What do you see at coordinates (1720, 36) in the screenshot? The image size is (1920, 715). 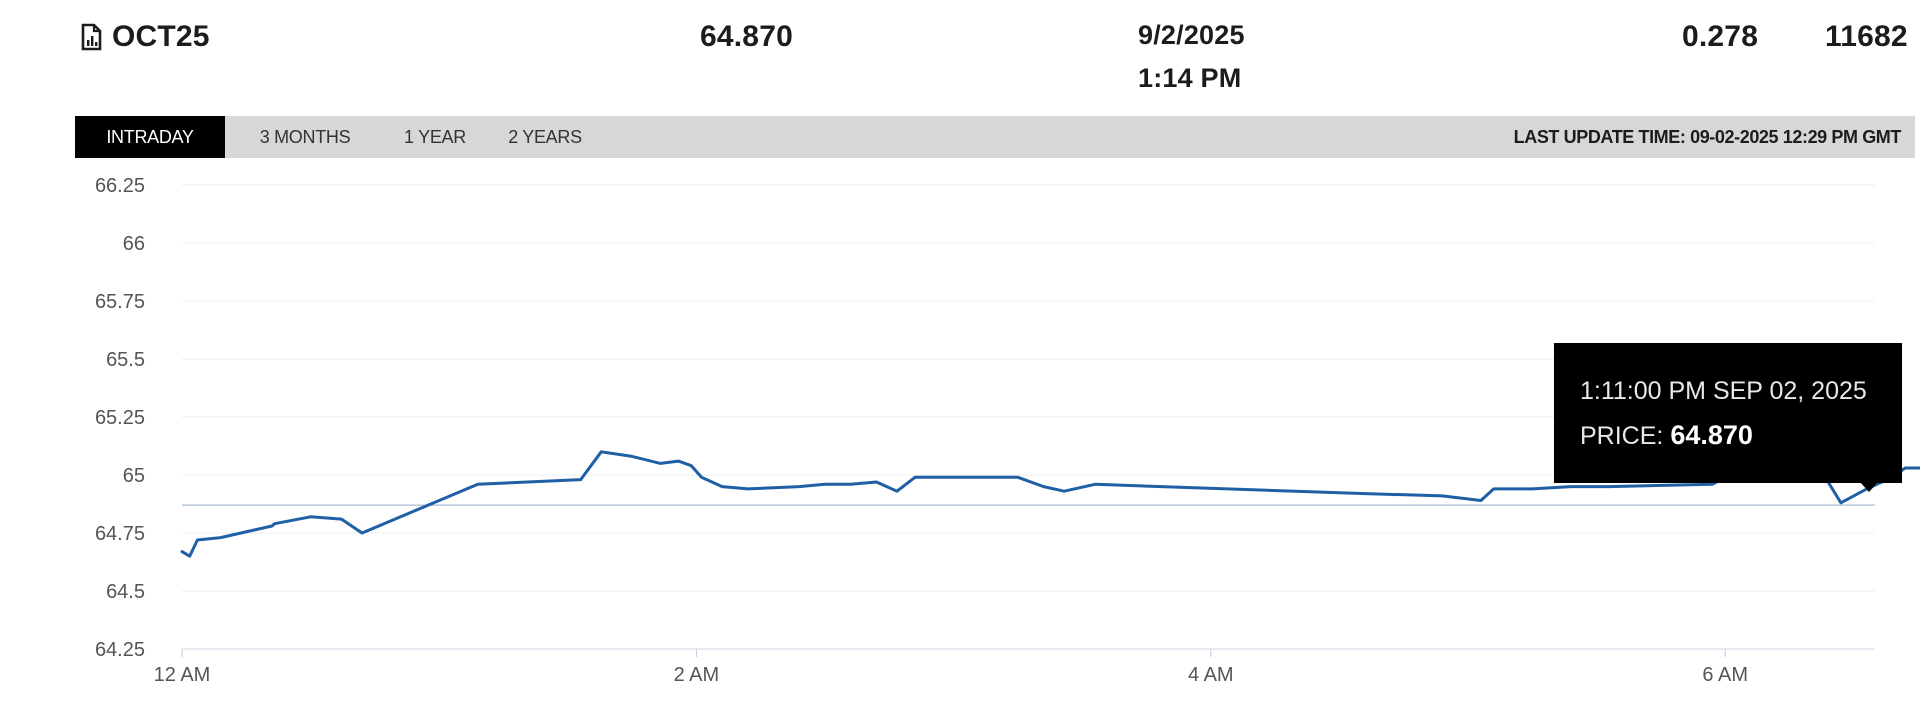 I see `price-change: 0.278` at bounding box center [1720, 36].